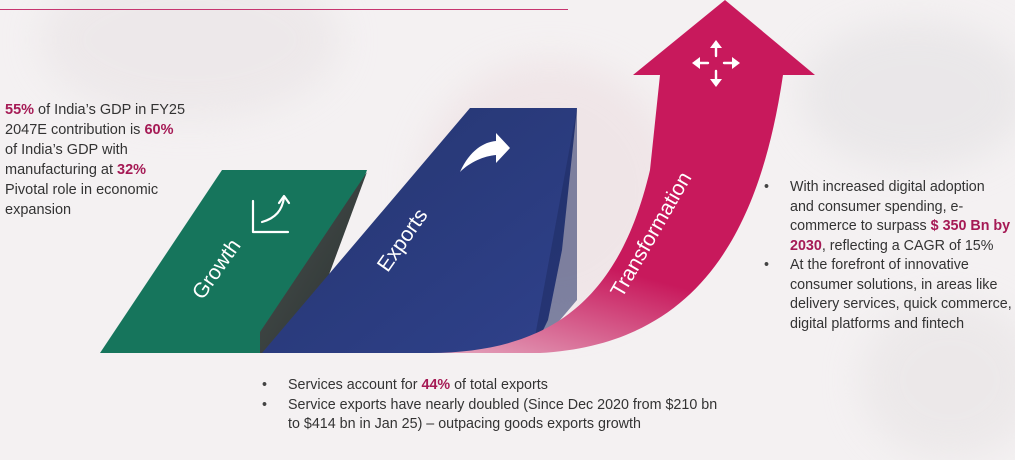 Image resolution: width=1015 pixels, height=460 pixels. What do you see at coordinates (907, 95) in the screenshot?
I see `background-blob` at bounding box center [907, 95].